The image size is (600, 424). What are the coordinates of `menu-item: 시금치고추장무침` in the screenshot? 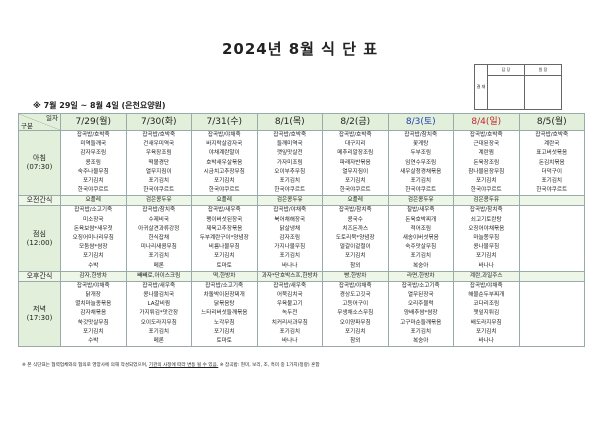 It's located at (224, 171).